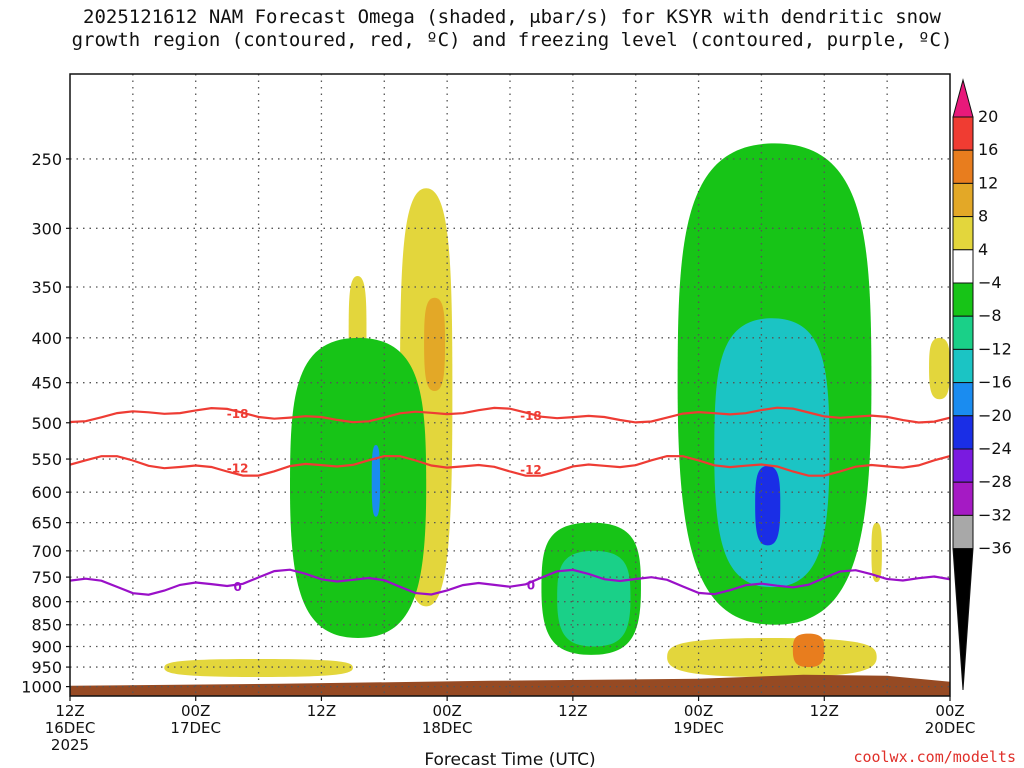 This screenshot has width=1024, height=768. I want to click on y-tick-label-400: 400, so click(46, 338).